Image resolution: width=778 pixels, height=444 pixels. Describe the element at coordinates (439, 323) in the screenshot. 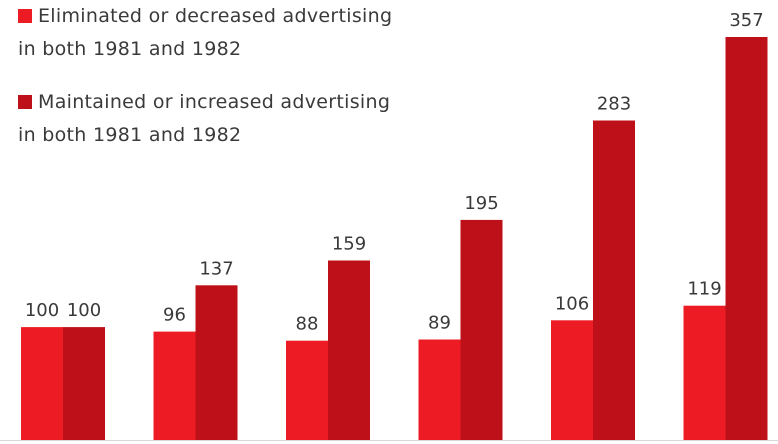

I see `data-label-s1-g4: 89` at that location.